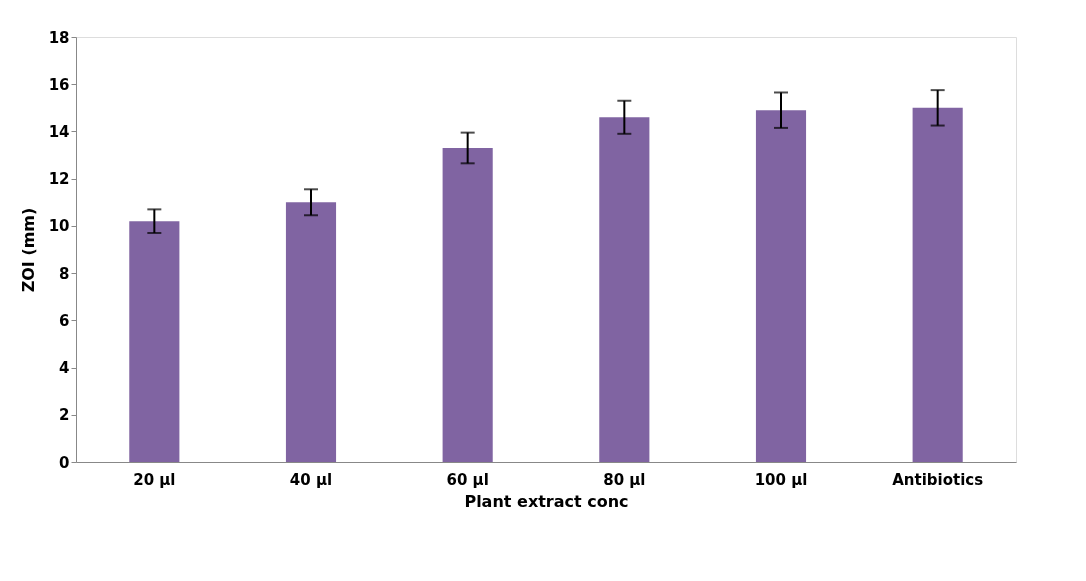 This screenshot has height=581, width=1086. I want to click on x-tick-label: Antibiotics, so click(938, 479).